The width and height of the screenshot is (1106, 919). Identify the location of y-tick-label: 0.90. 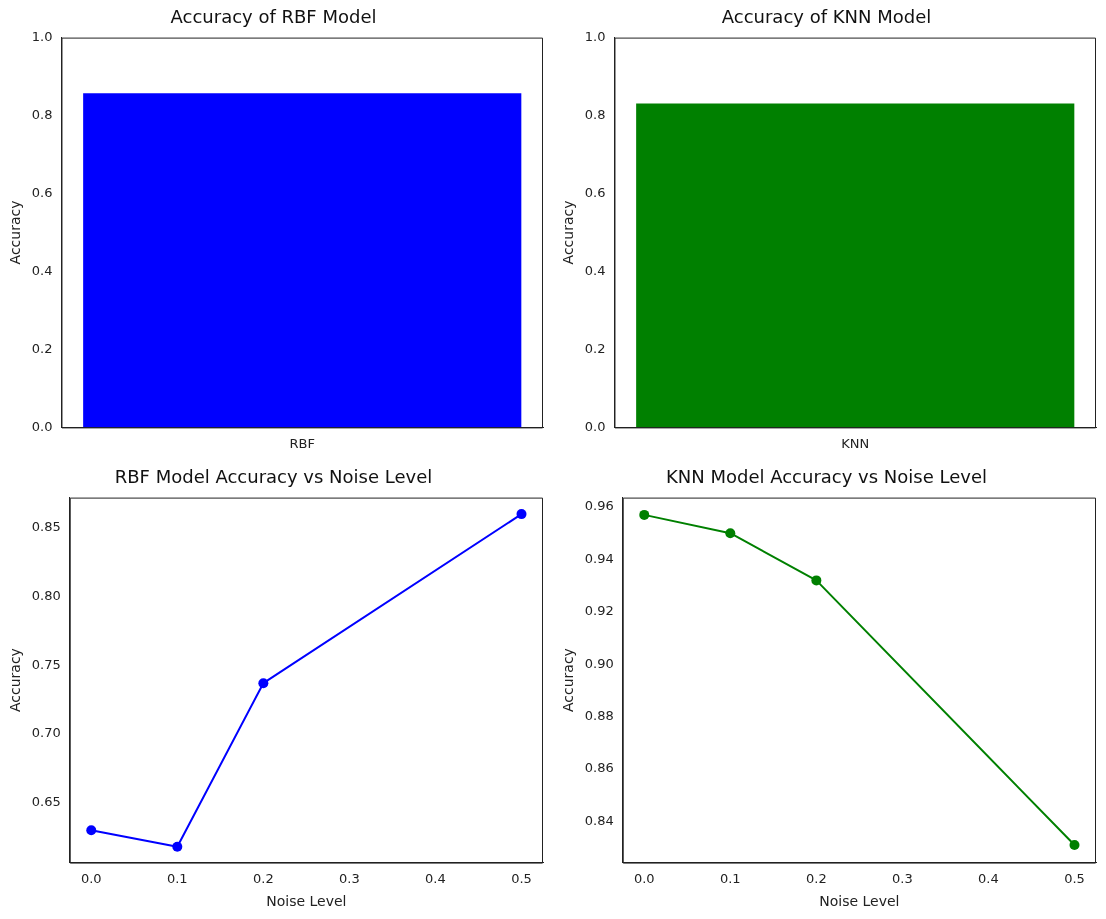
(599, 663).